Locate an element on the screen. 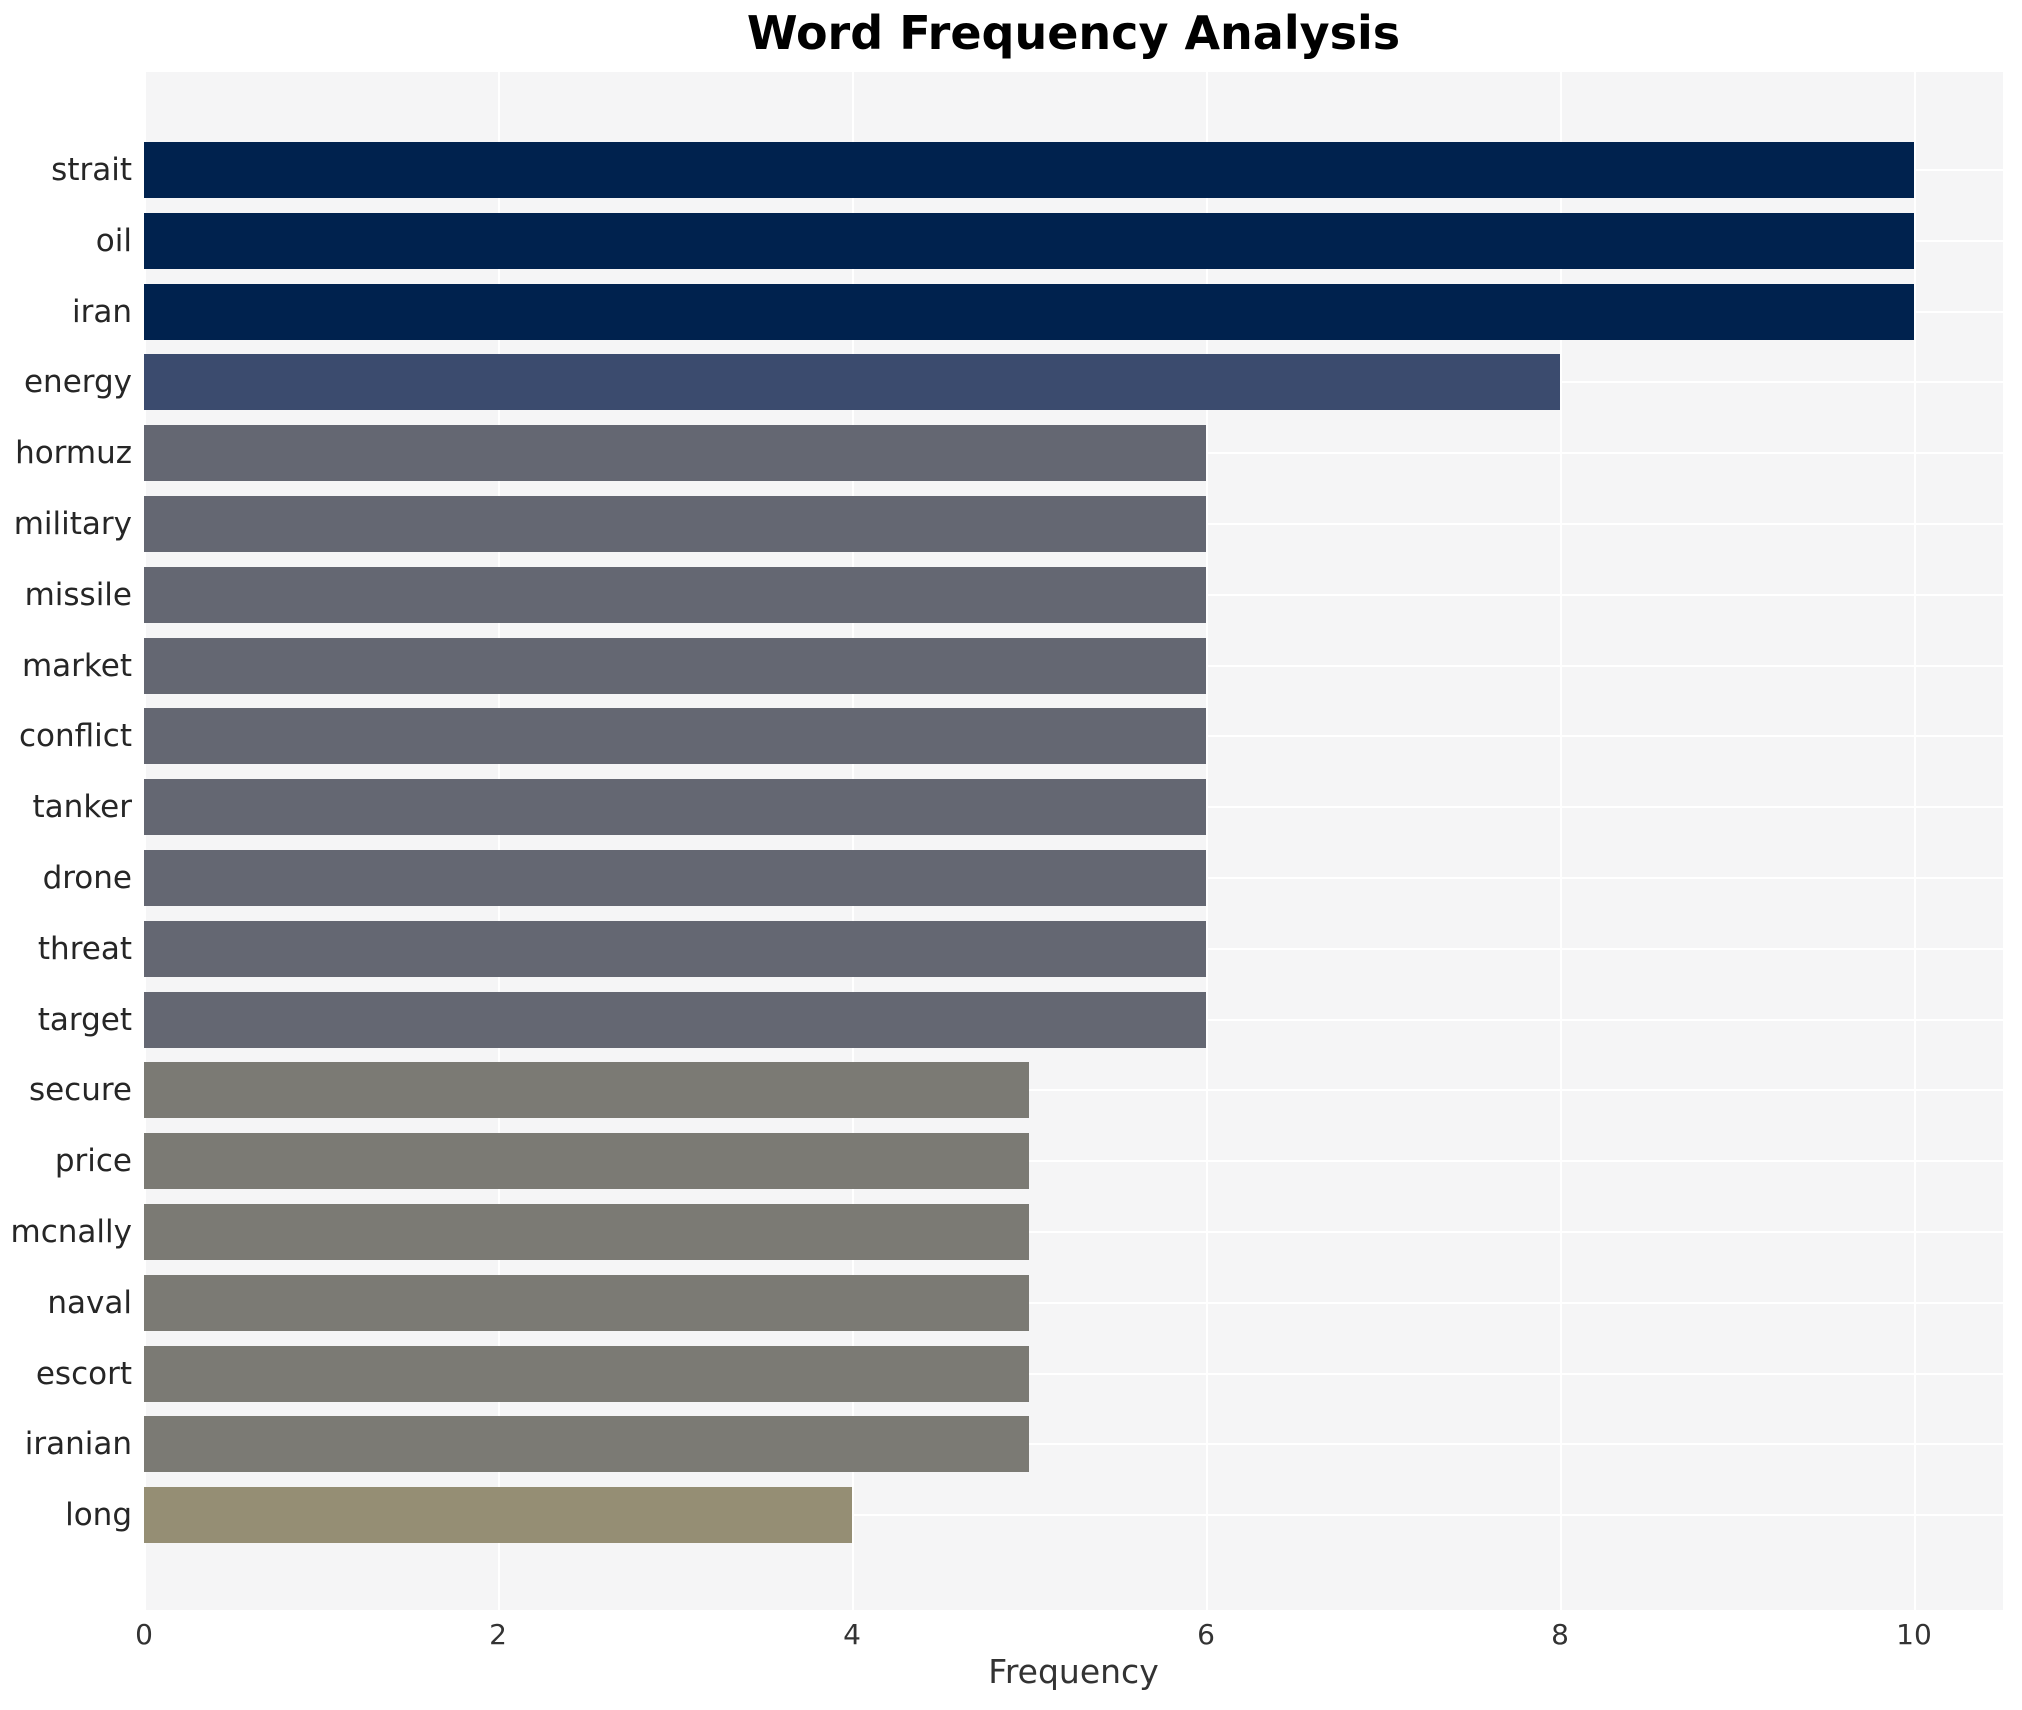 The width and height of the screenshot is (2022, 1710). bar-energy is located at coordinates (852, 382).